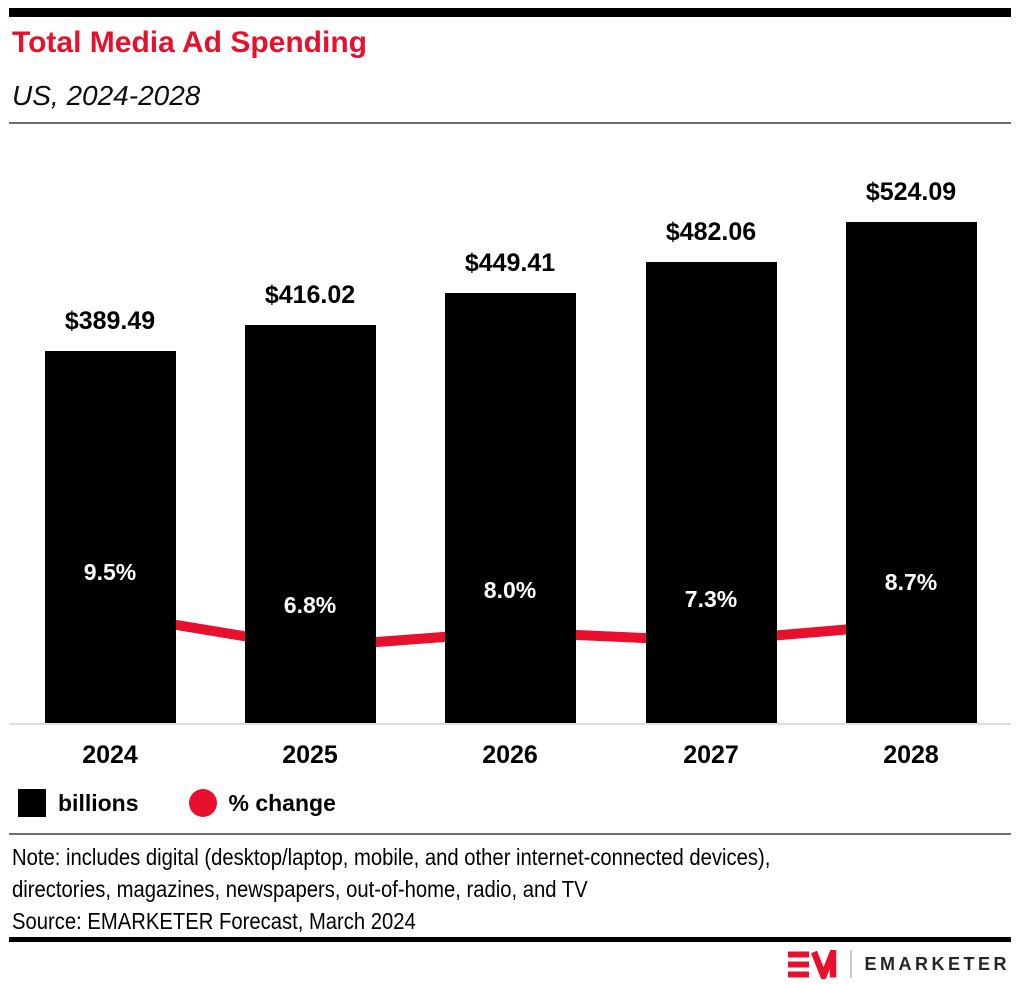 Image resolution: width=1020 pixels, height=984 pixels. I want to click on page-subtitle: US, 2024-2028, so click(106, 95).